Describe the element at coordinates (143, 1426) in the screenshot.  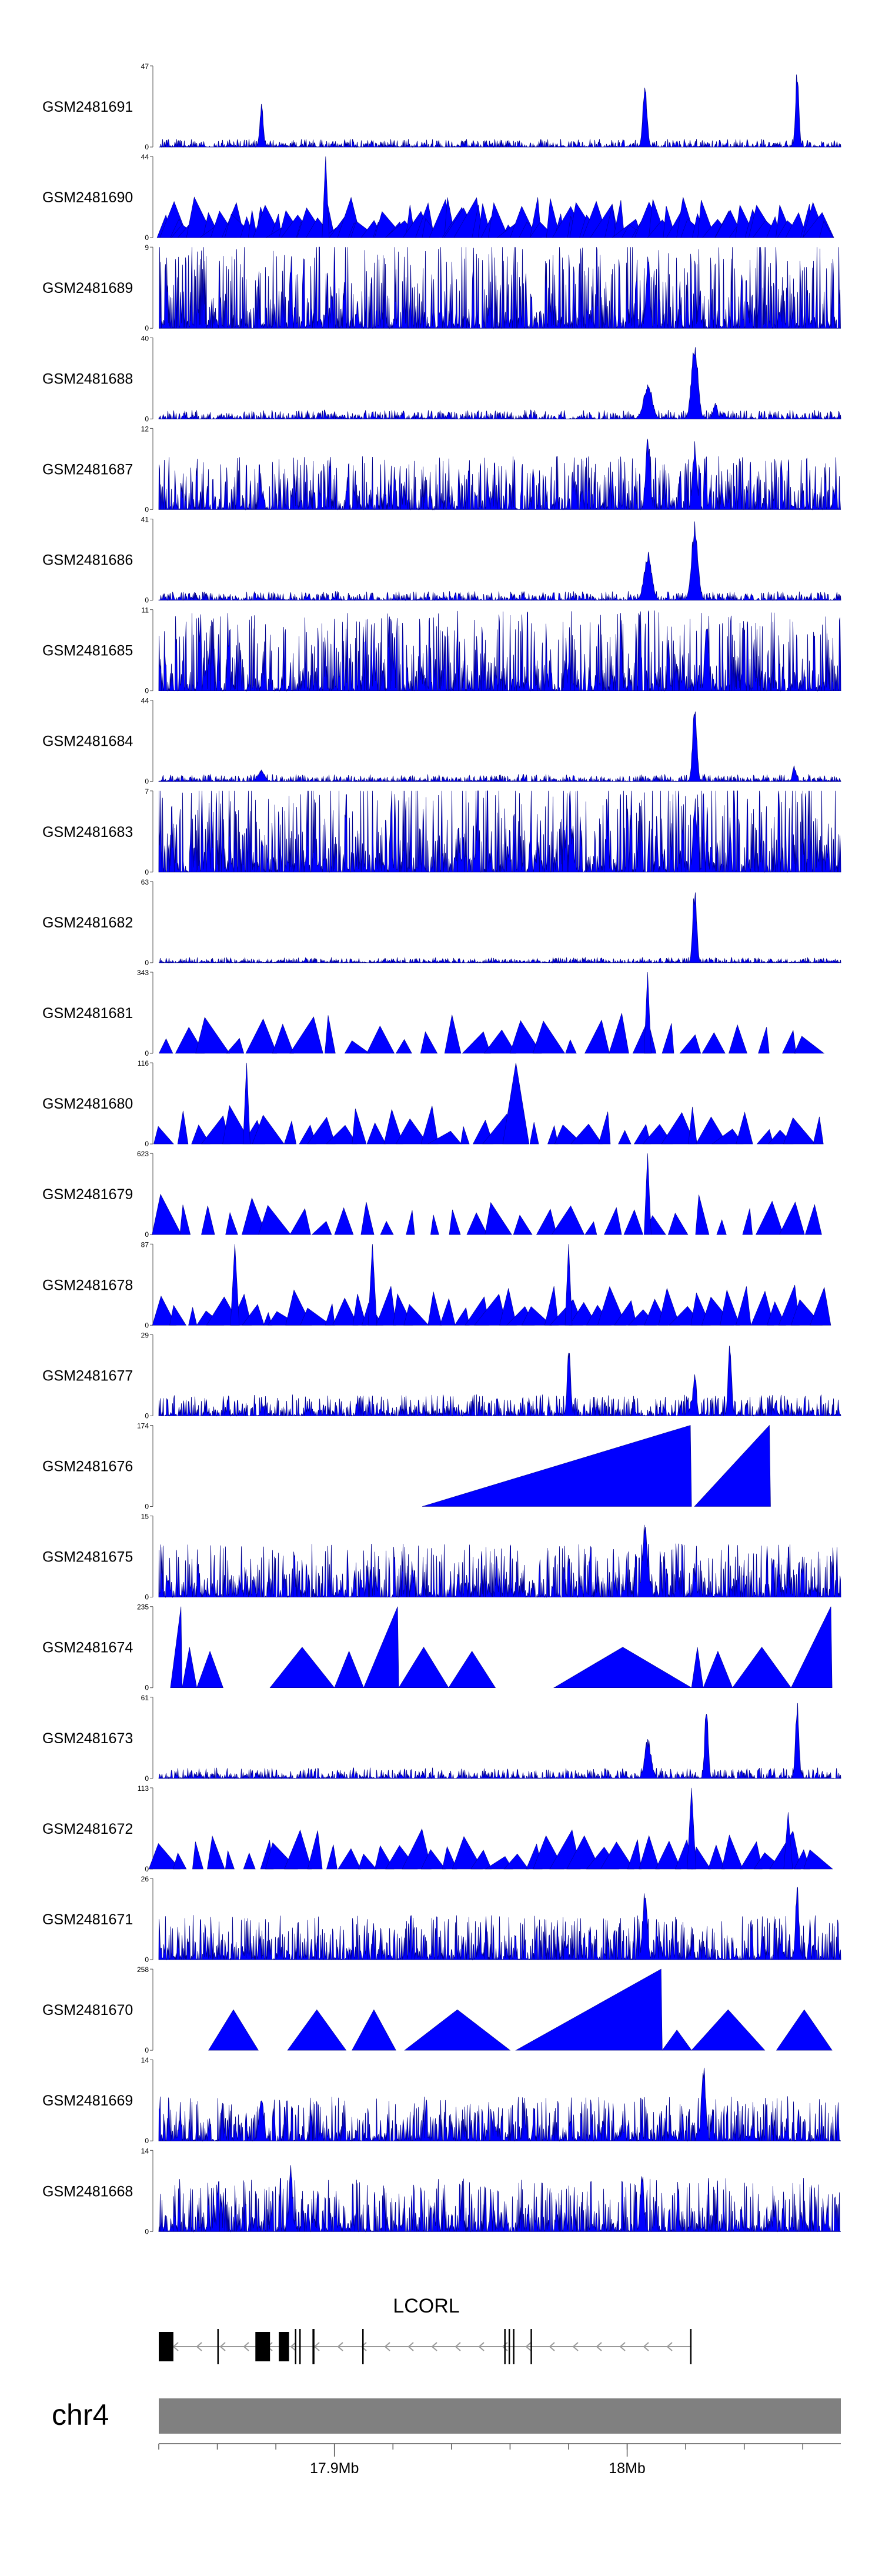
I see `y-max-label: 174` at that location.